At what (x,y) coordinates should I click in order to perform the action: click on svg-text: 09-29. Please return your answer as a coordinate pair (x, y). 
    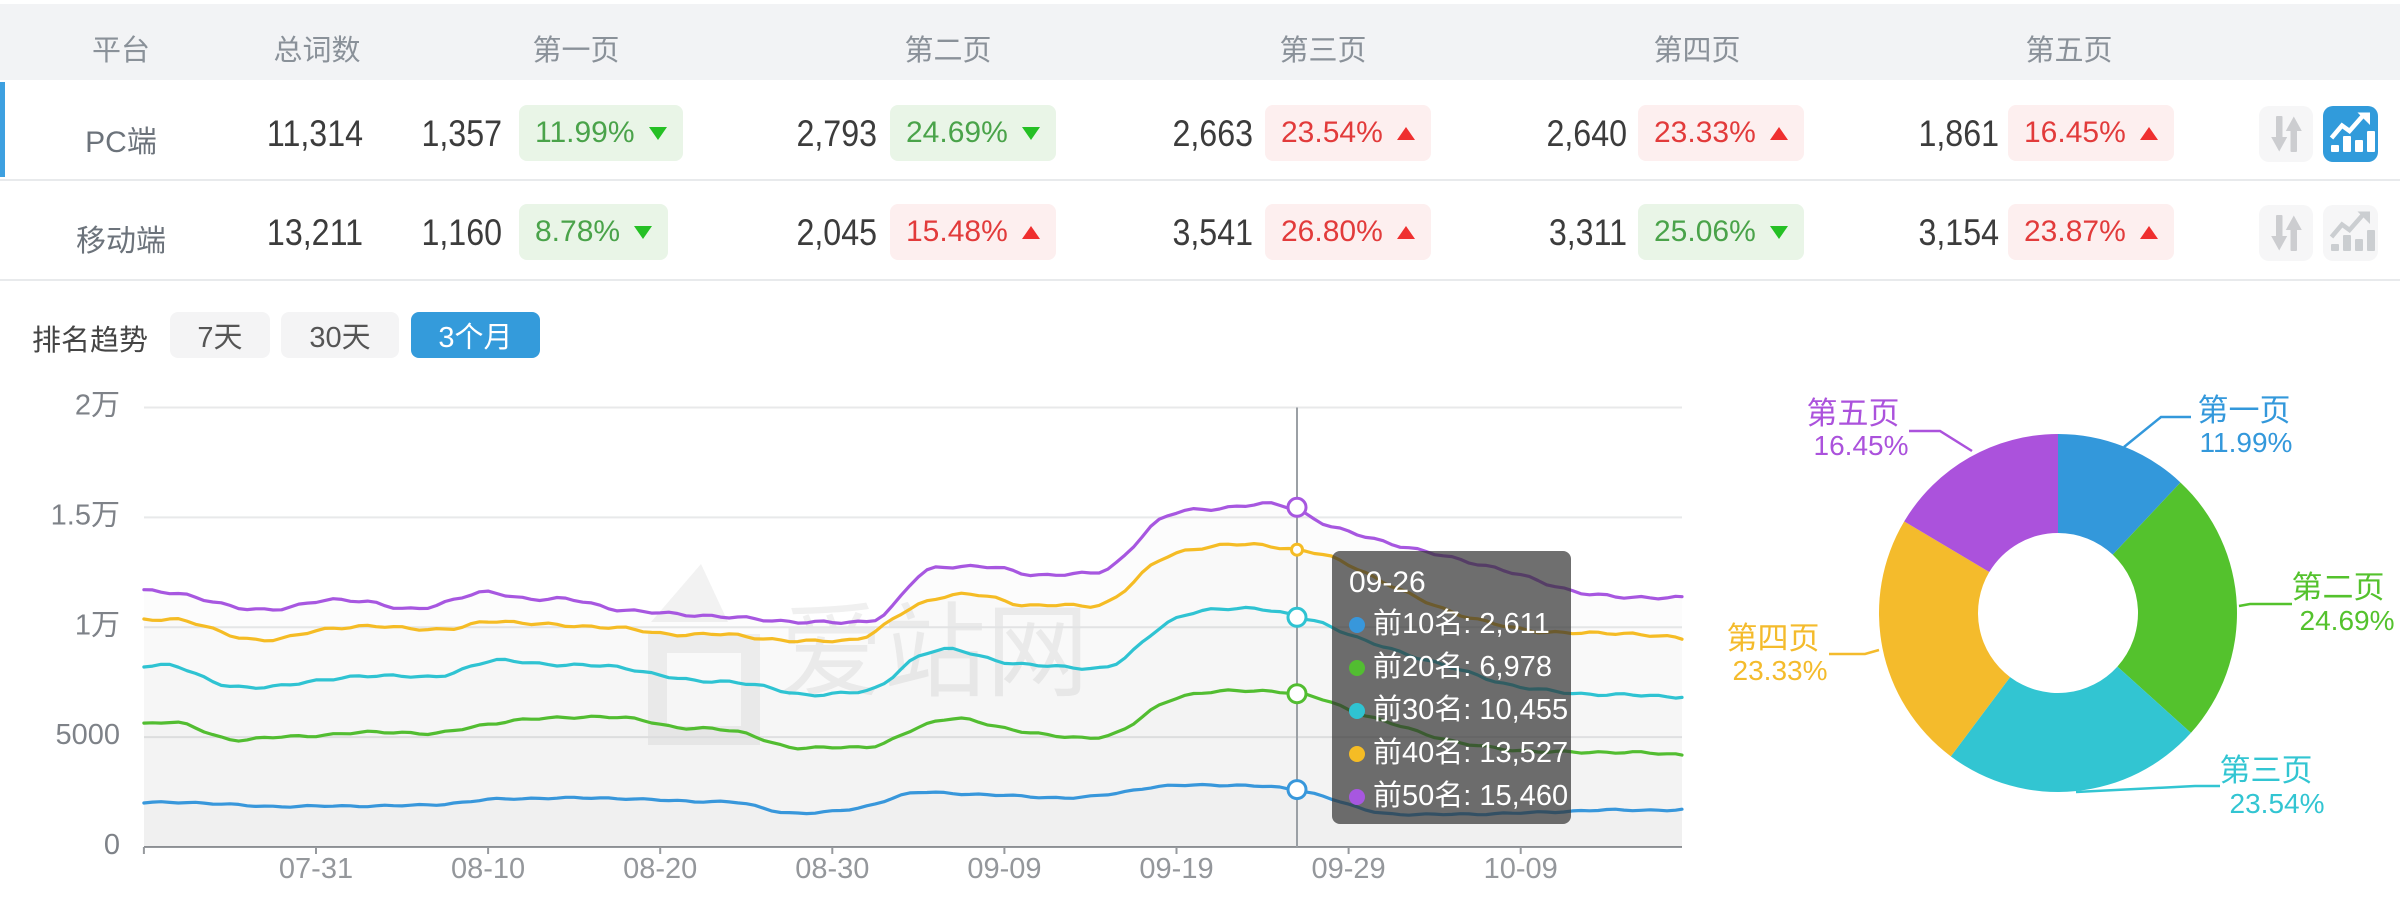
    Looking at the image, I should click on (1349, 869).